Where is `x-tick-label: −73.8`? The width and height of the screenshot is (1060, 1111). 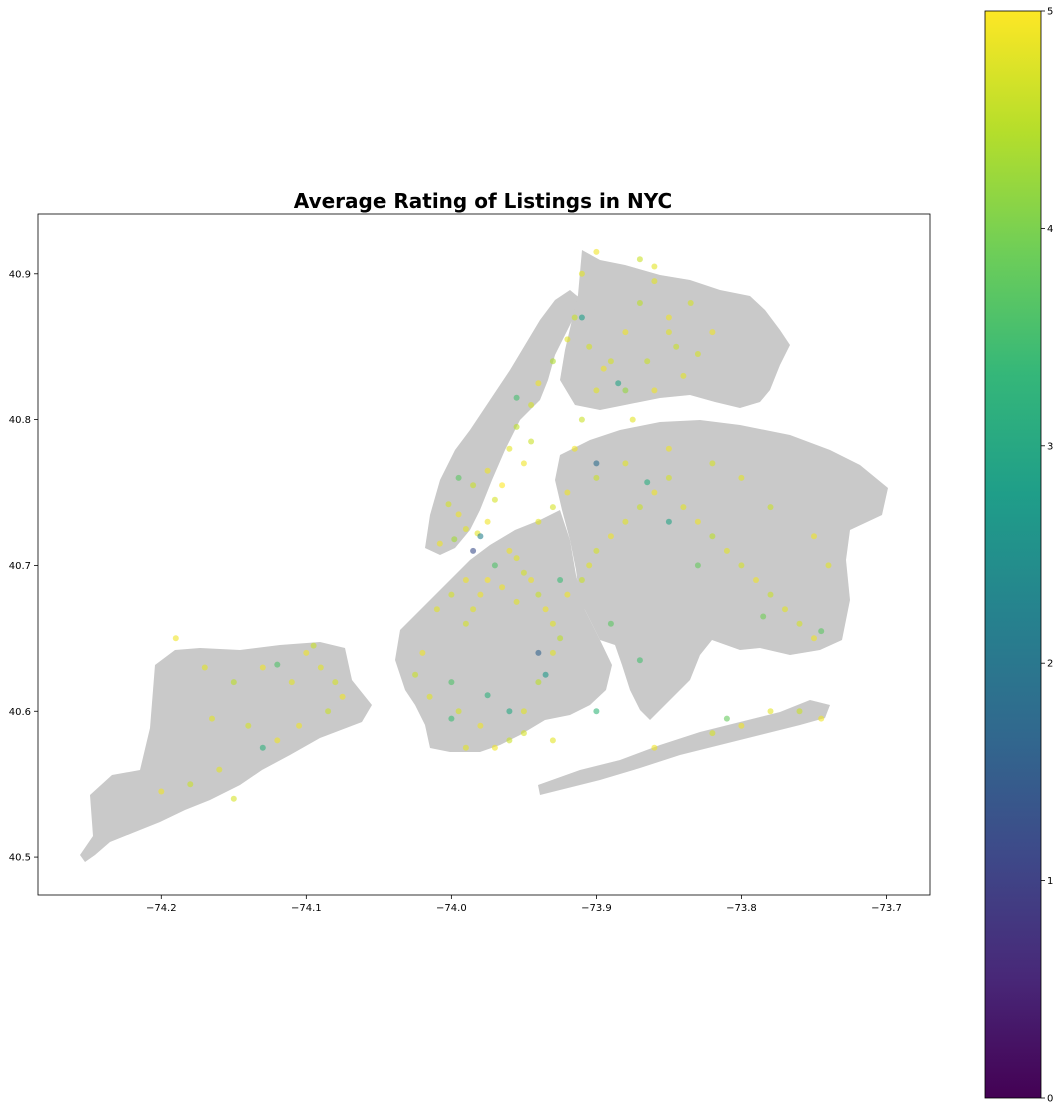
x-tick-label: −73.8 is located at coordinates (741, 908).